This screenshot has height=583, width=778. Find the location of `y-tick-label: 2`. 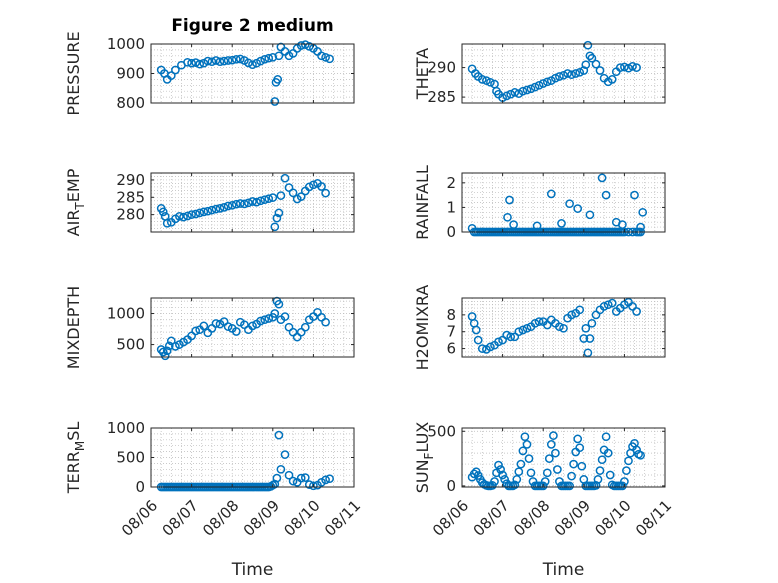

y-tick-label: 2 is located at coordinates (451, 183).